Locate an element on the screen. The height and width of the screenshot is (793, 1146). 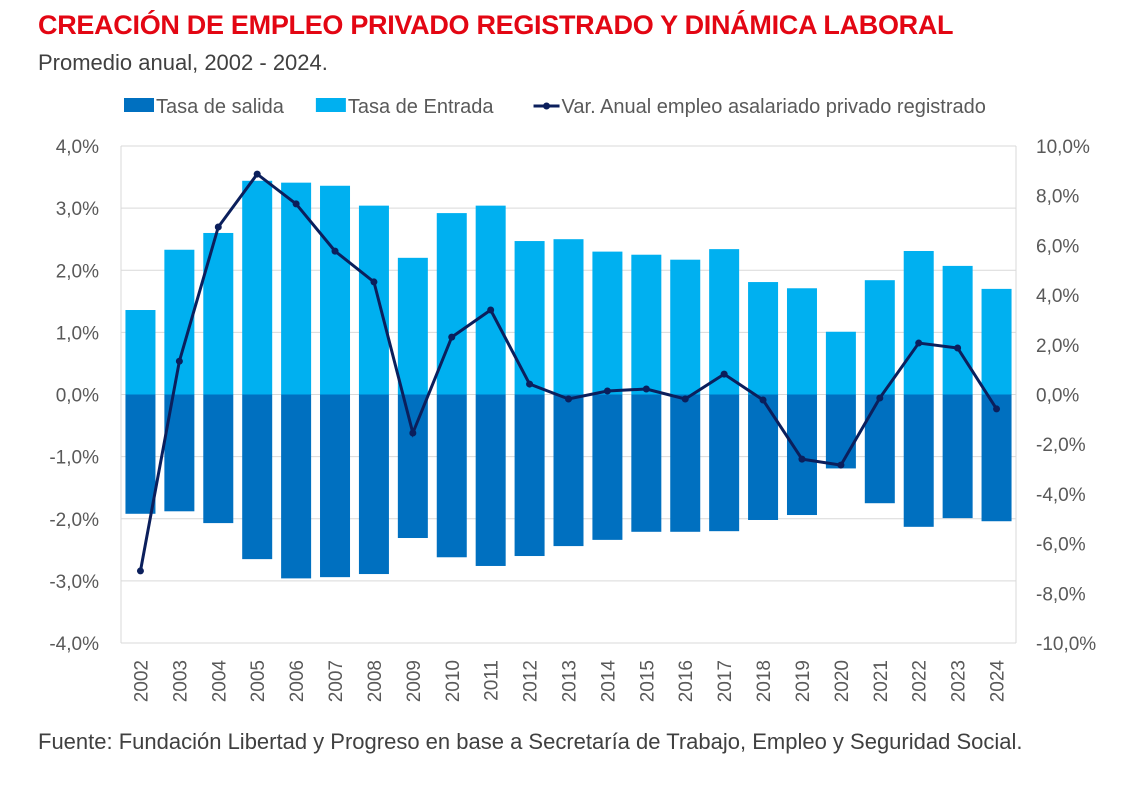
x-tick-label: 2006 is located at coordinates (297, 681).